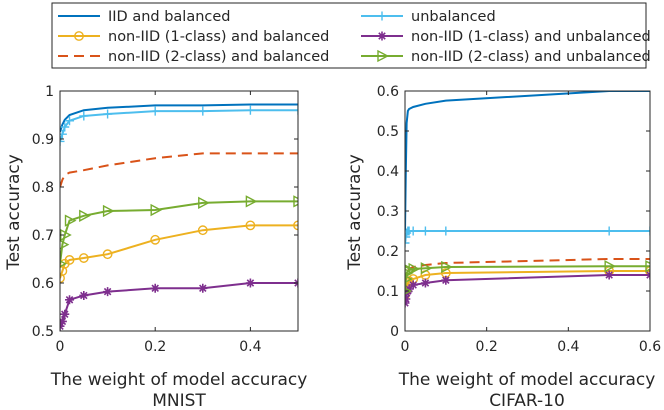 The width and height of the screenshot is (664, 410). What do you see at coordinates (179, 232) in the screenshot?
I see `series-line-n2_unbal` at bounding box center [179, 232].